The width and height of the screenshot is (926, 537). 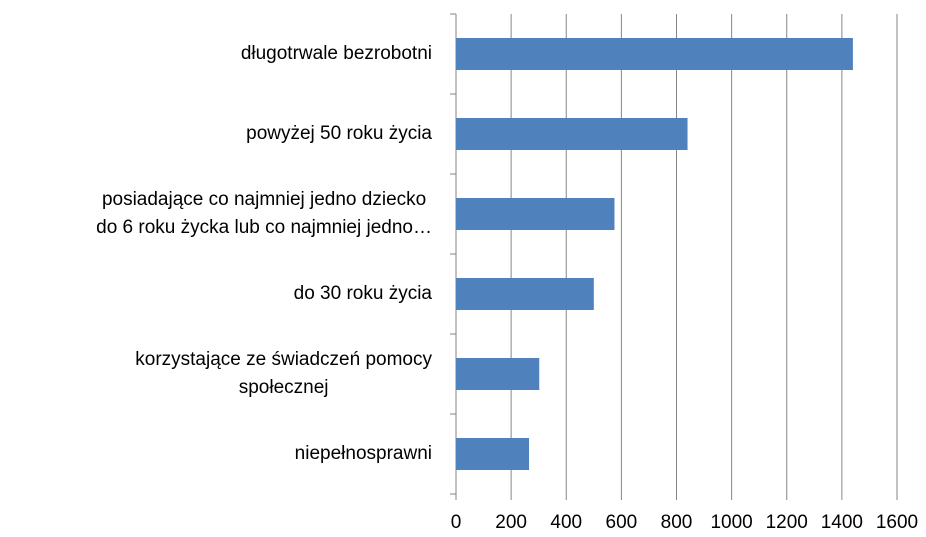 I want to click on x-tick-label: 1000, so click(x=731, y=522).